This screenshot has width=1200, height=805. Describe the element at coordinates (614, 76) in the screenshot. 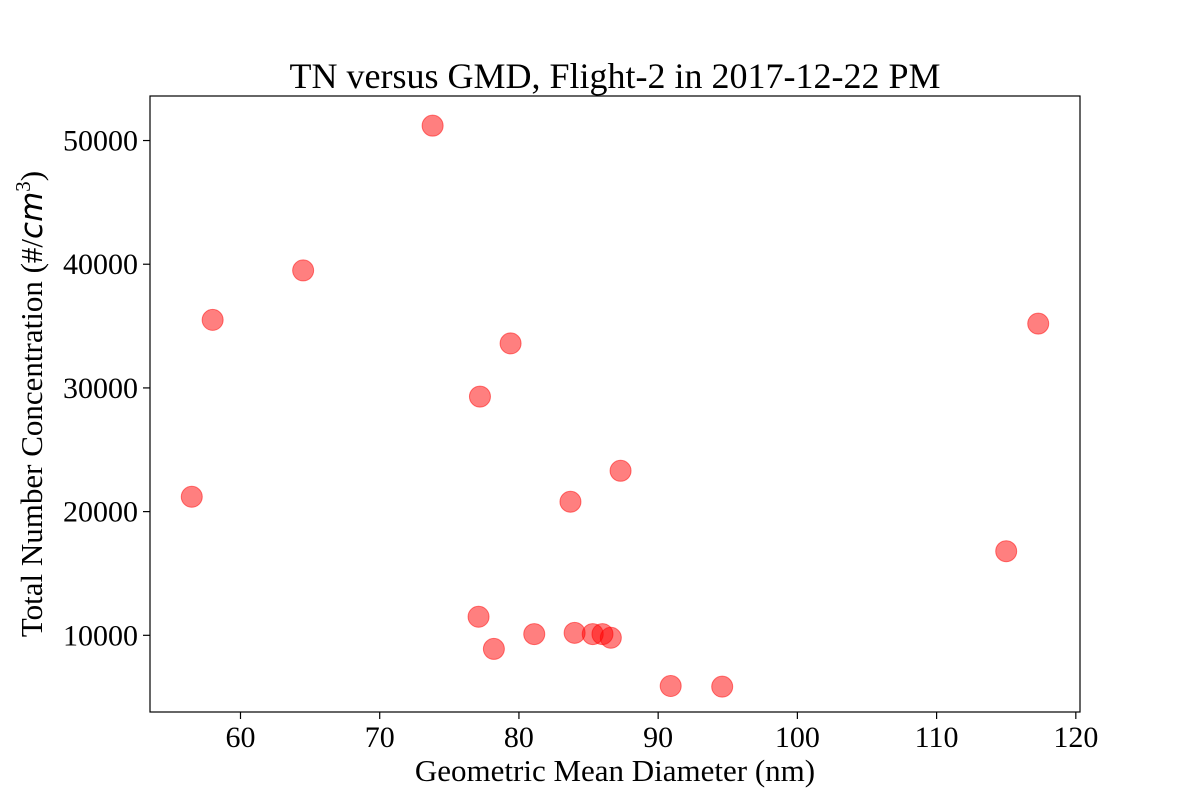

I see `chart-title: TN versus GMD, Flight-2 in 2017-12-22 PM` at that location.